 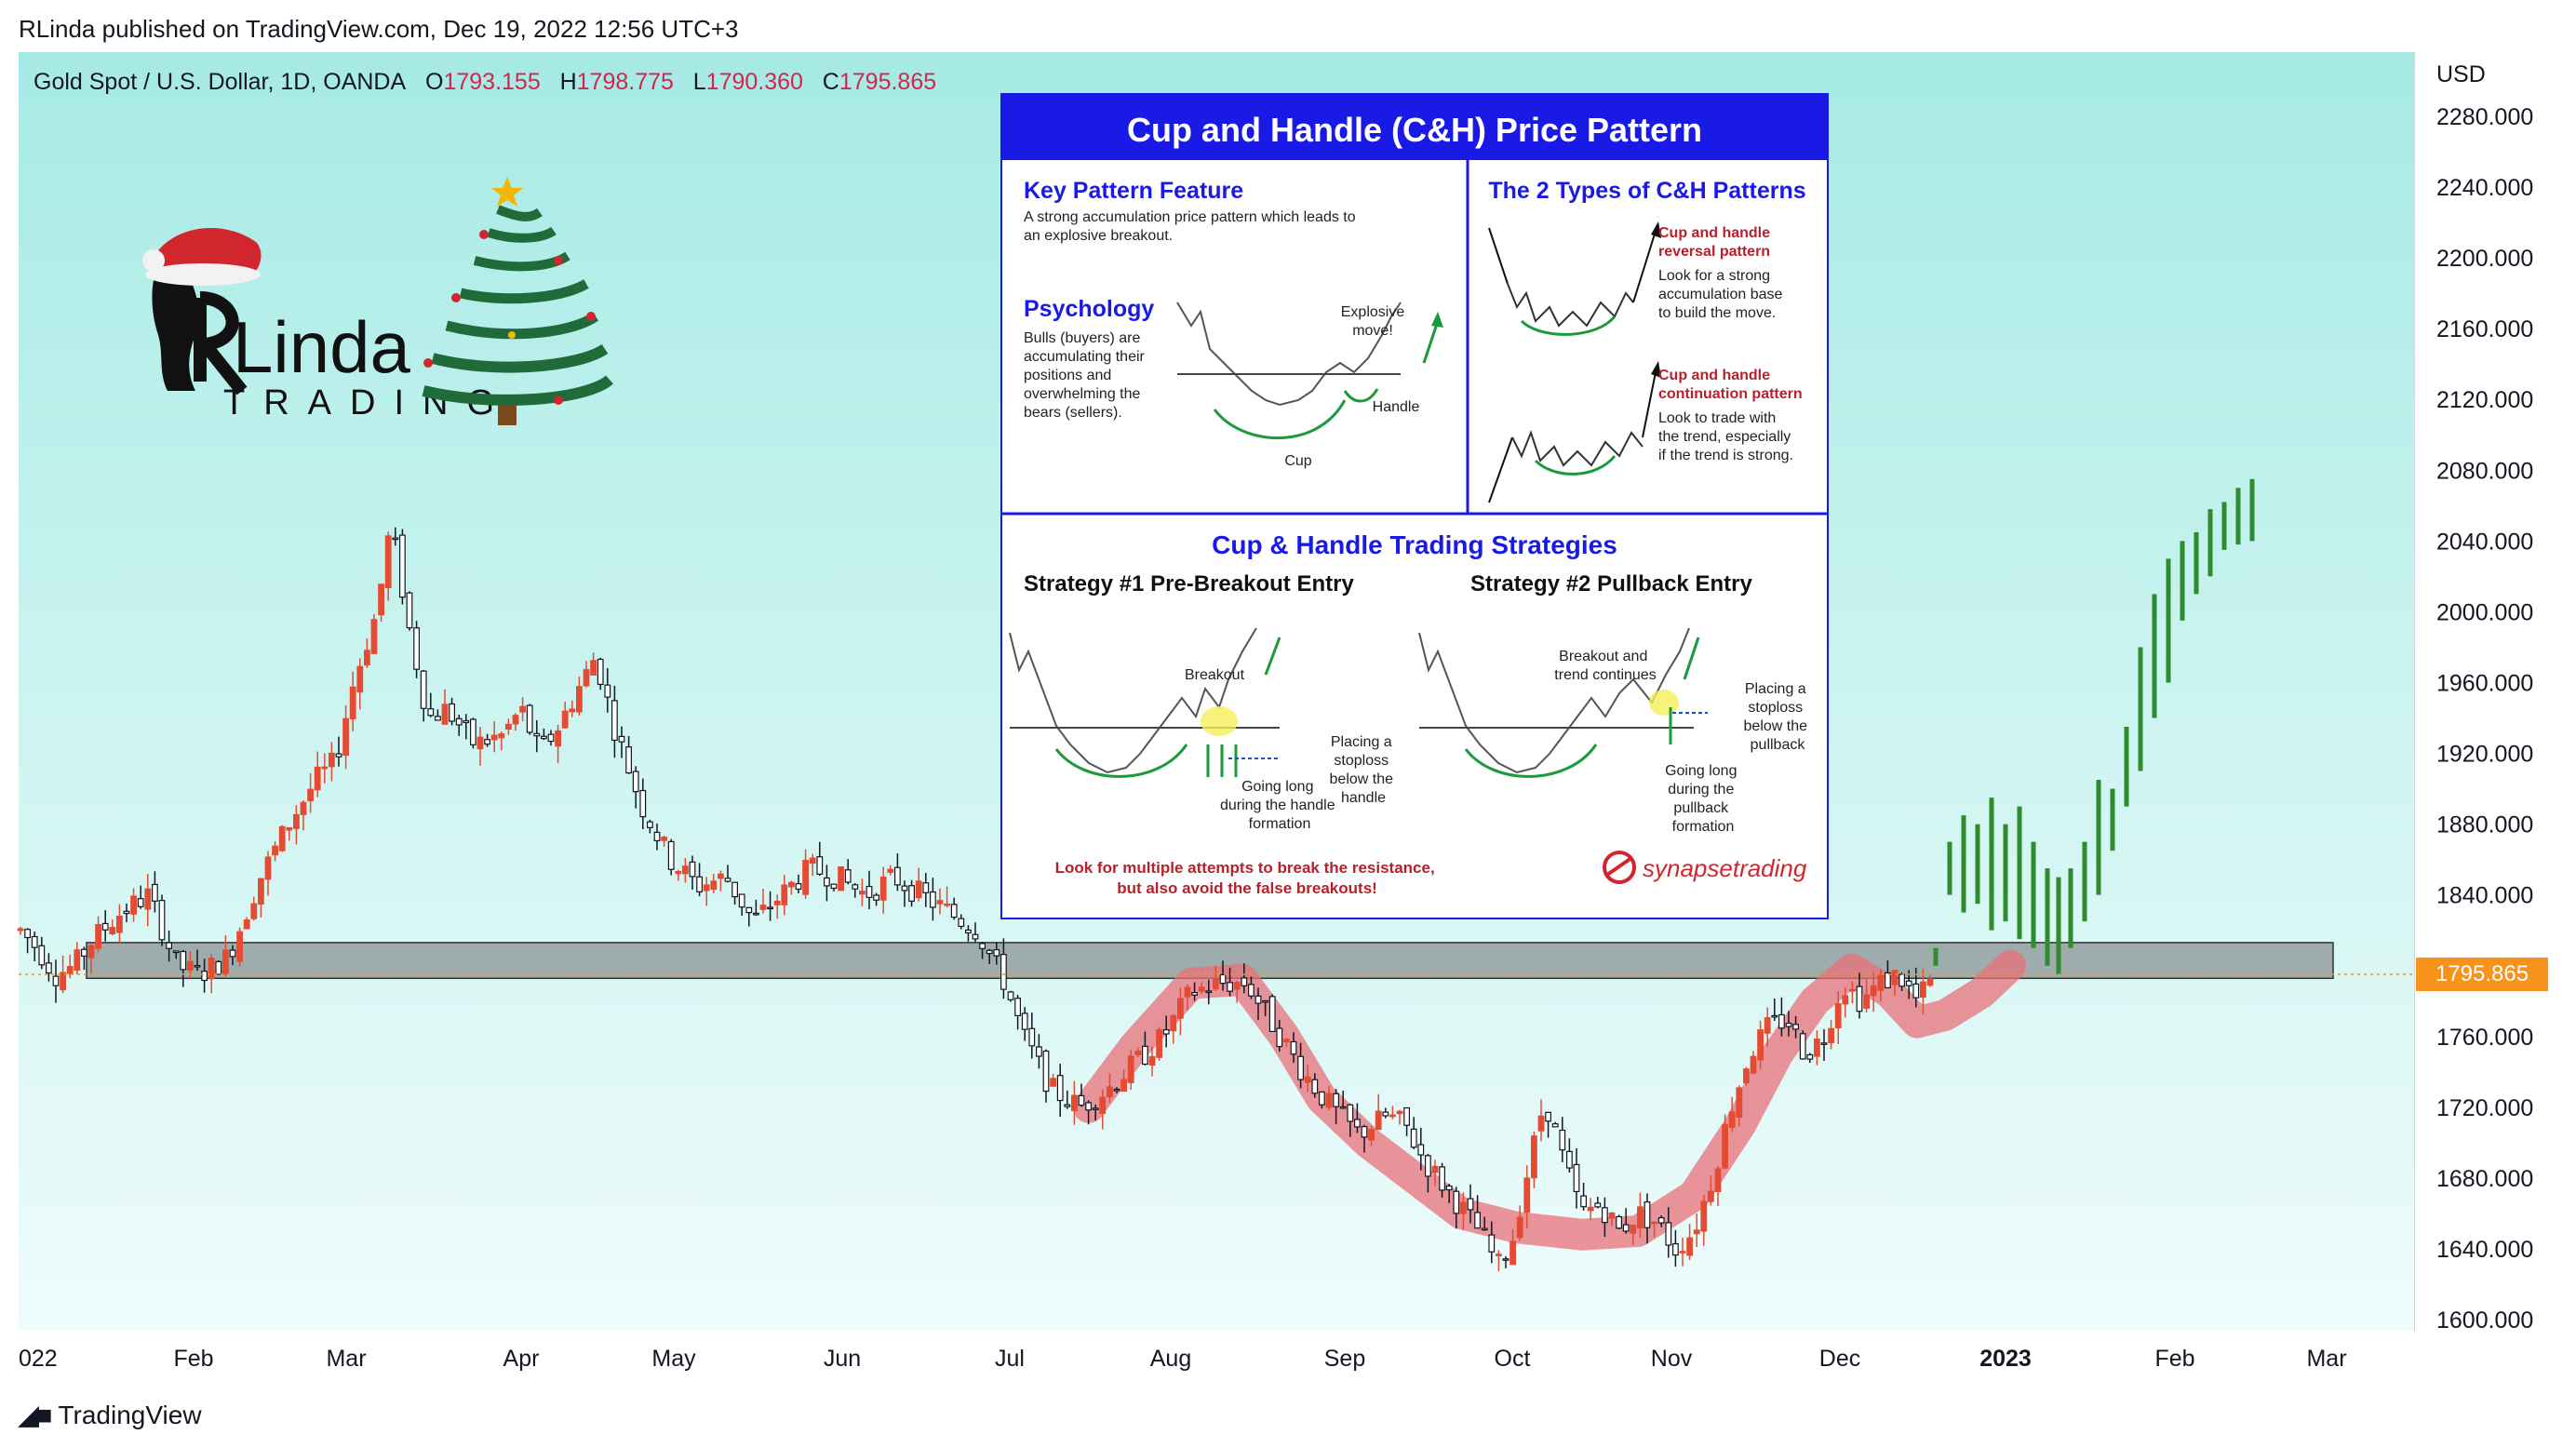 I want to click on strategies-heading: Cup & Handle Trading Strategies, so click(x=1414, y=544).